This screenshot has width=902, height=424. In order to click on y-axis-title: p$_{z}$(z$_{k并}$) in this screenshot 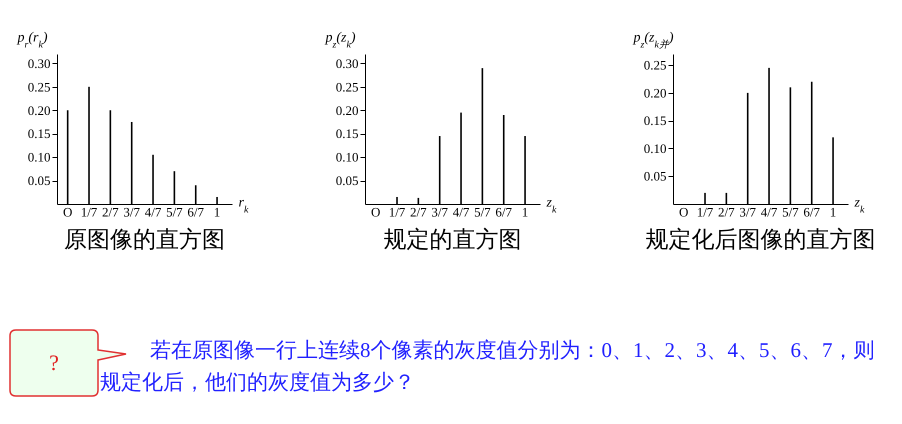, I will do `click(653, 40)`.